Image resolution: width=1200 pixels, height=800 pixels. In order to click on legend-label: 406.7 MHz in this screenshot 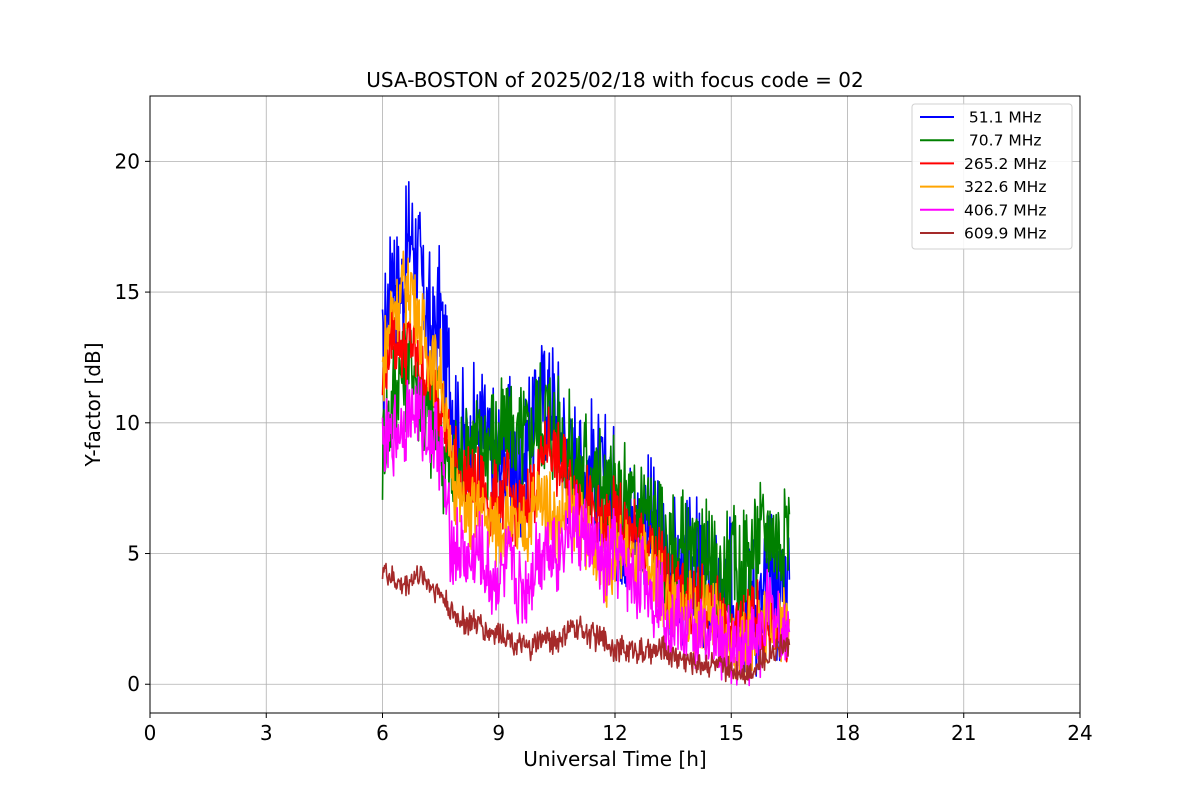, I will do `click(1005, 210)`.